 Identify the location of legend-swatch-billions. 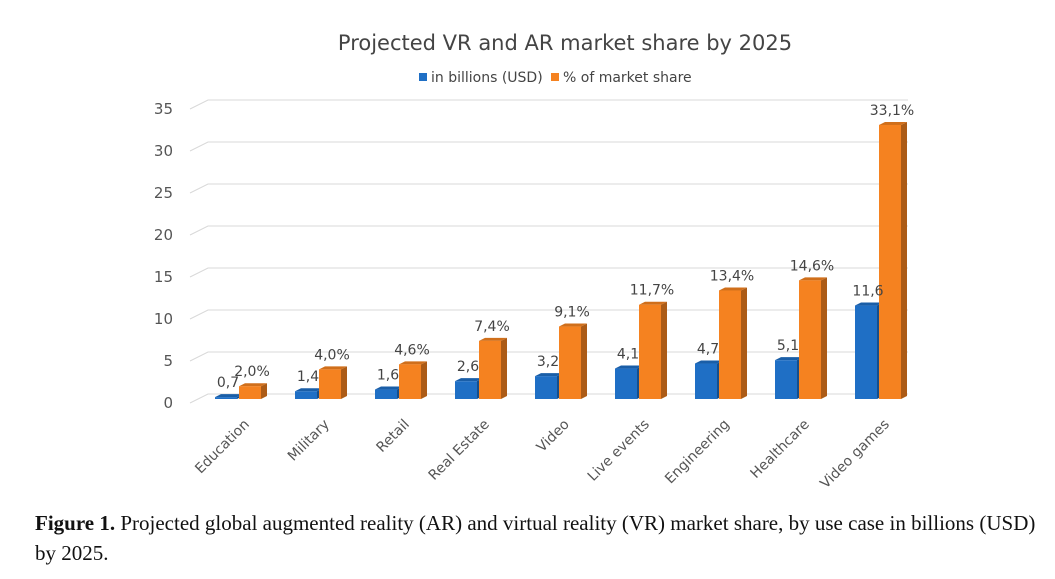
(423, 77).